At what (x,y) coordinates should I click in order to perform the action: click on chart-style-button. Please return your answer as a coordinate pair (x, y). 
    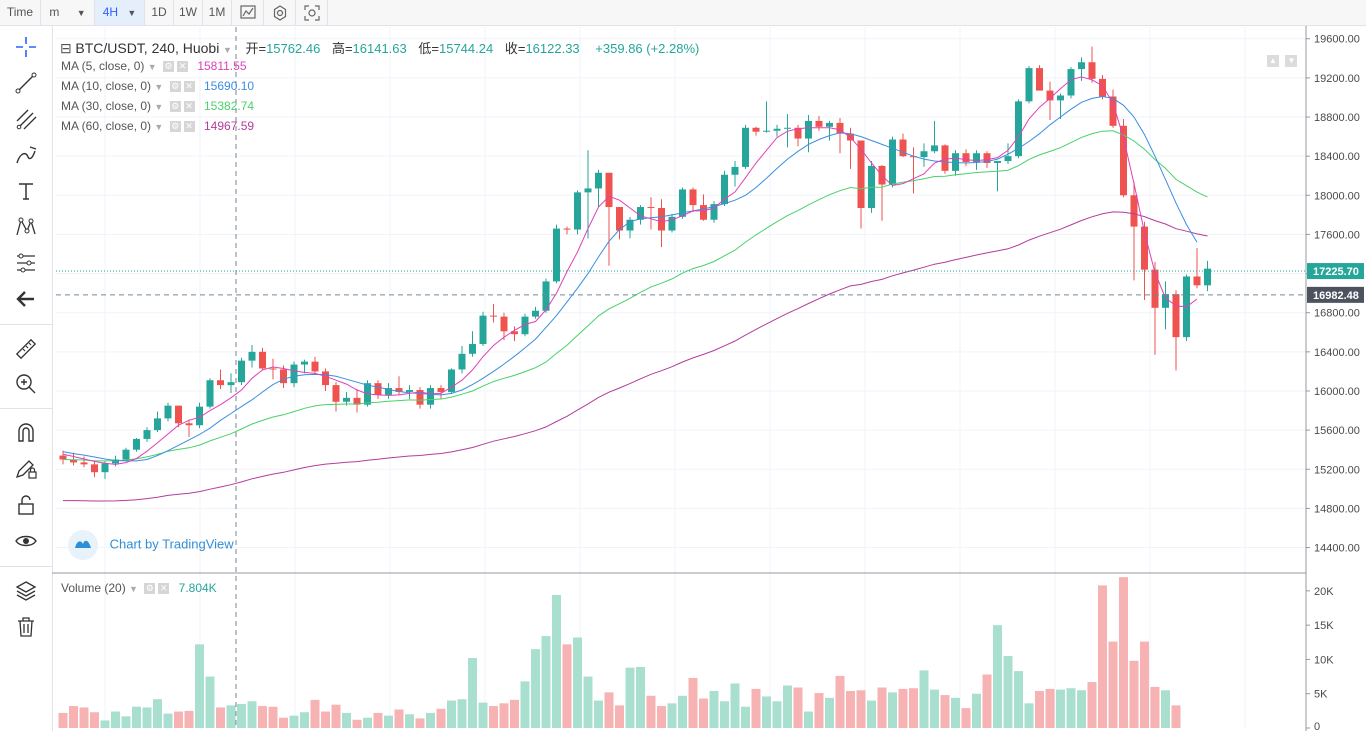
    Looking at the image, I should click on (248, 12).